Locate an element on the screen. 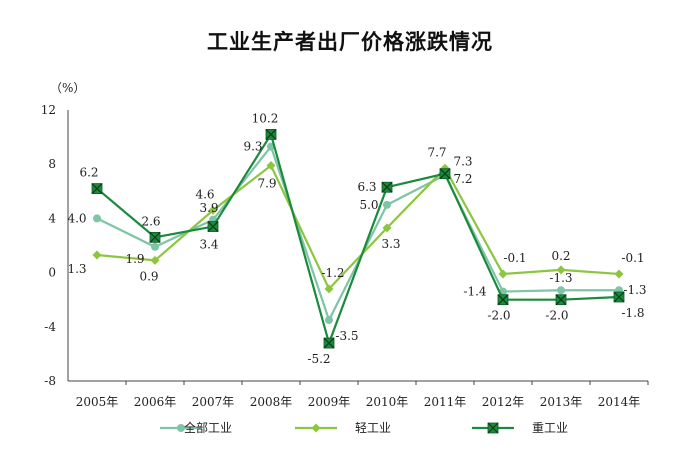 Image resolution: width=700 pixels, height=456 pixels. legend-item: 轻工业 is located at coordinates (343, 428).